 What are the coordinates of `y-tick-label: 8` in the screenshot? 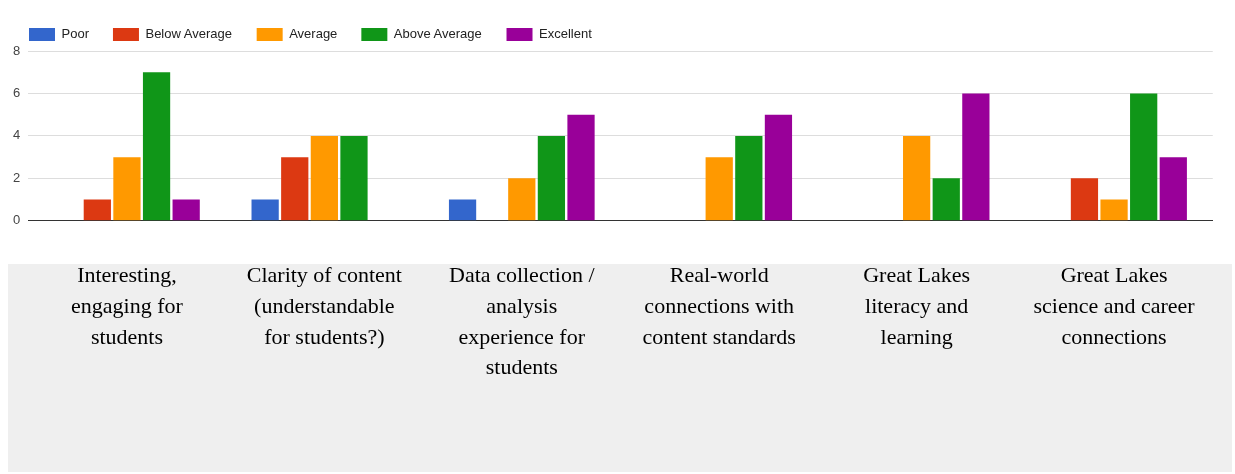 It's located at (17, 50).